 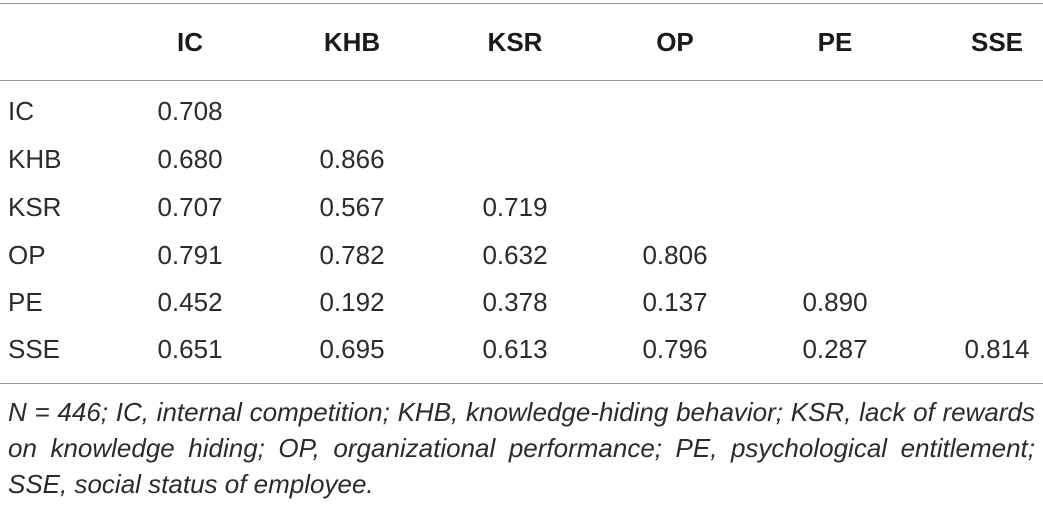 I want to click on cell-value: 0.632, so click(x=515, y=255).